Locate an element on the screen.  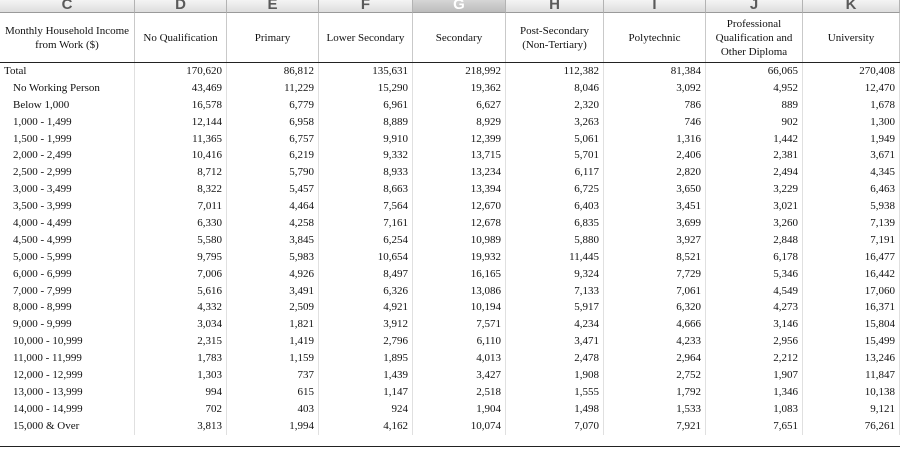
header-cell-no-qualification: No Qualification is located at coordinates (181, 37).